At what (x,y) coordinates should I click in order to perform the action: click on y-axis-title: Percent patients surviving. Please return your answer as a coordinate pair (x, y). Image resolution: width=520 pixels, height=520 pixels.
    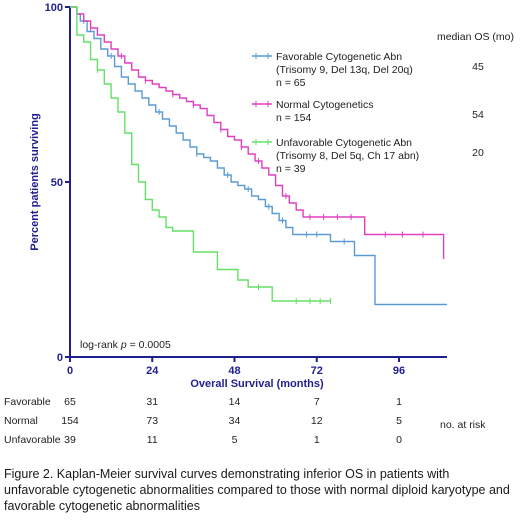
    Looking at the image, I should click on (35, 182).